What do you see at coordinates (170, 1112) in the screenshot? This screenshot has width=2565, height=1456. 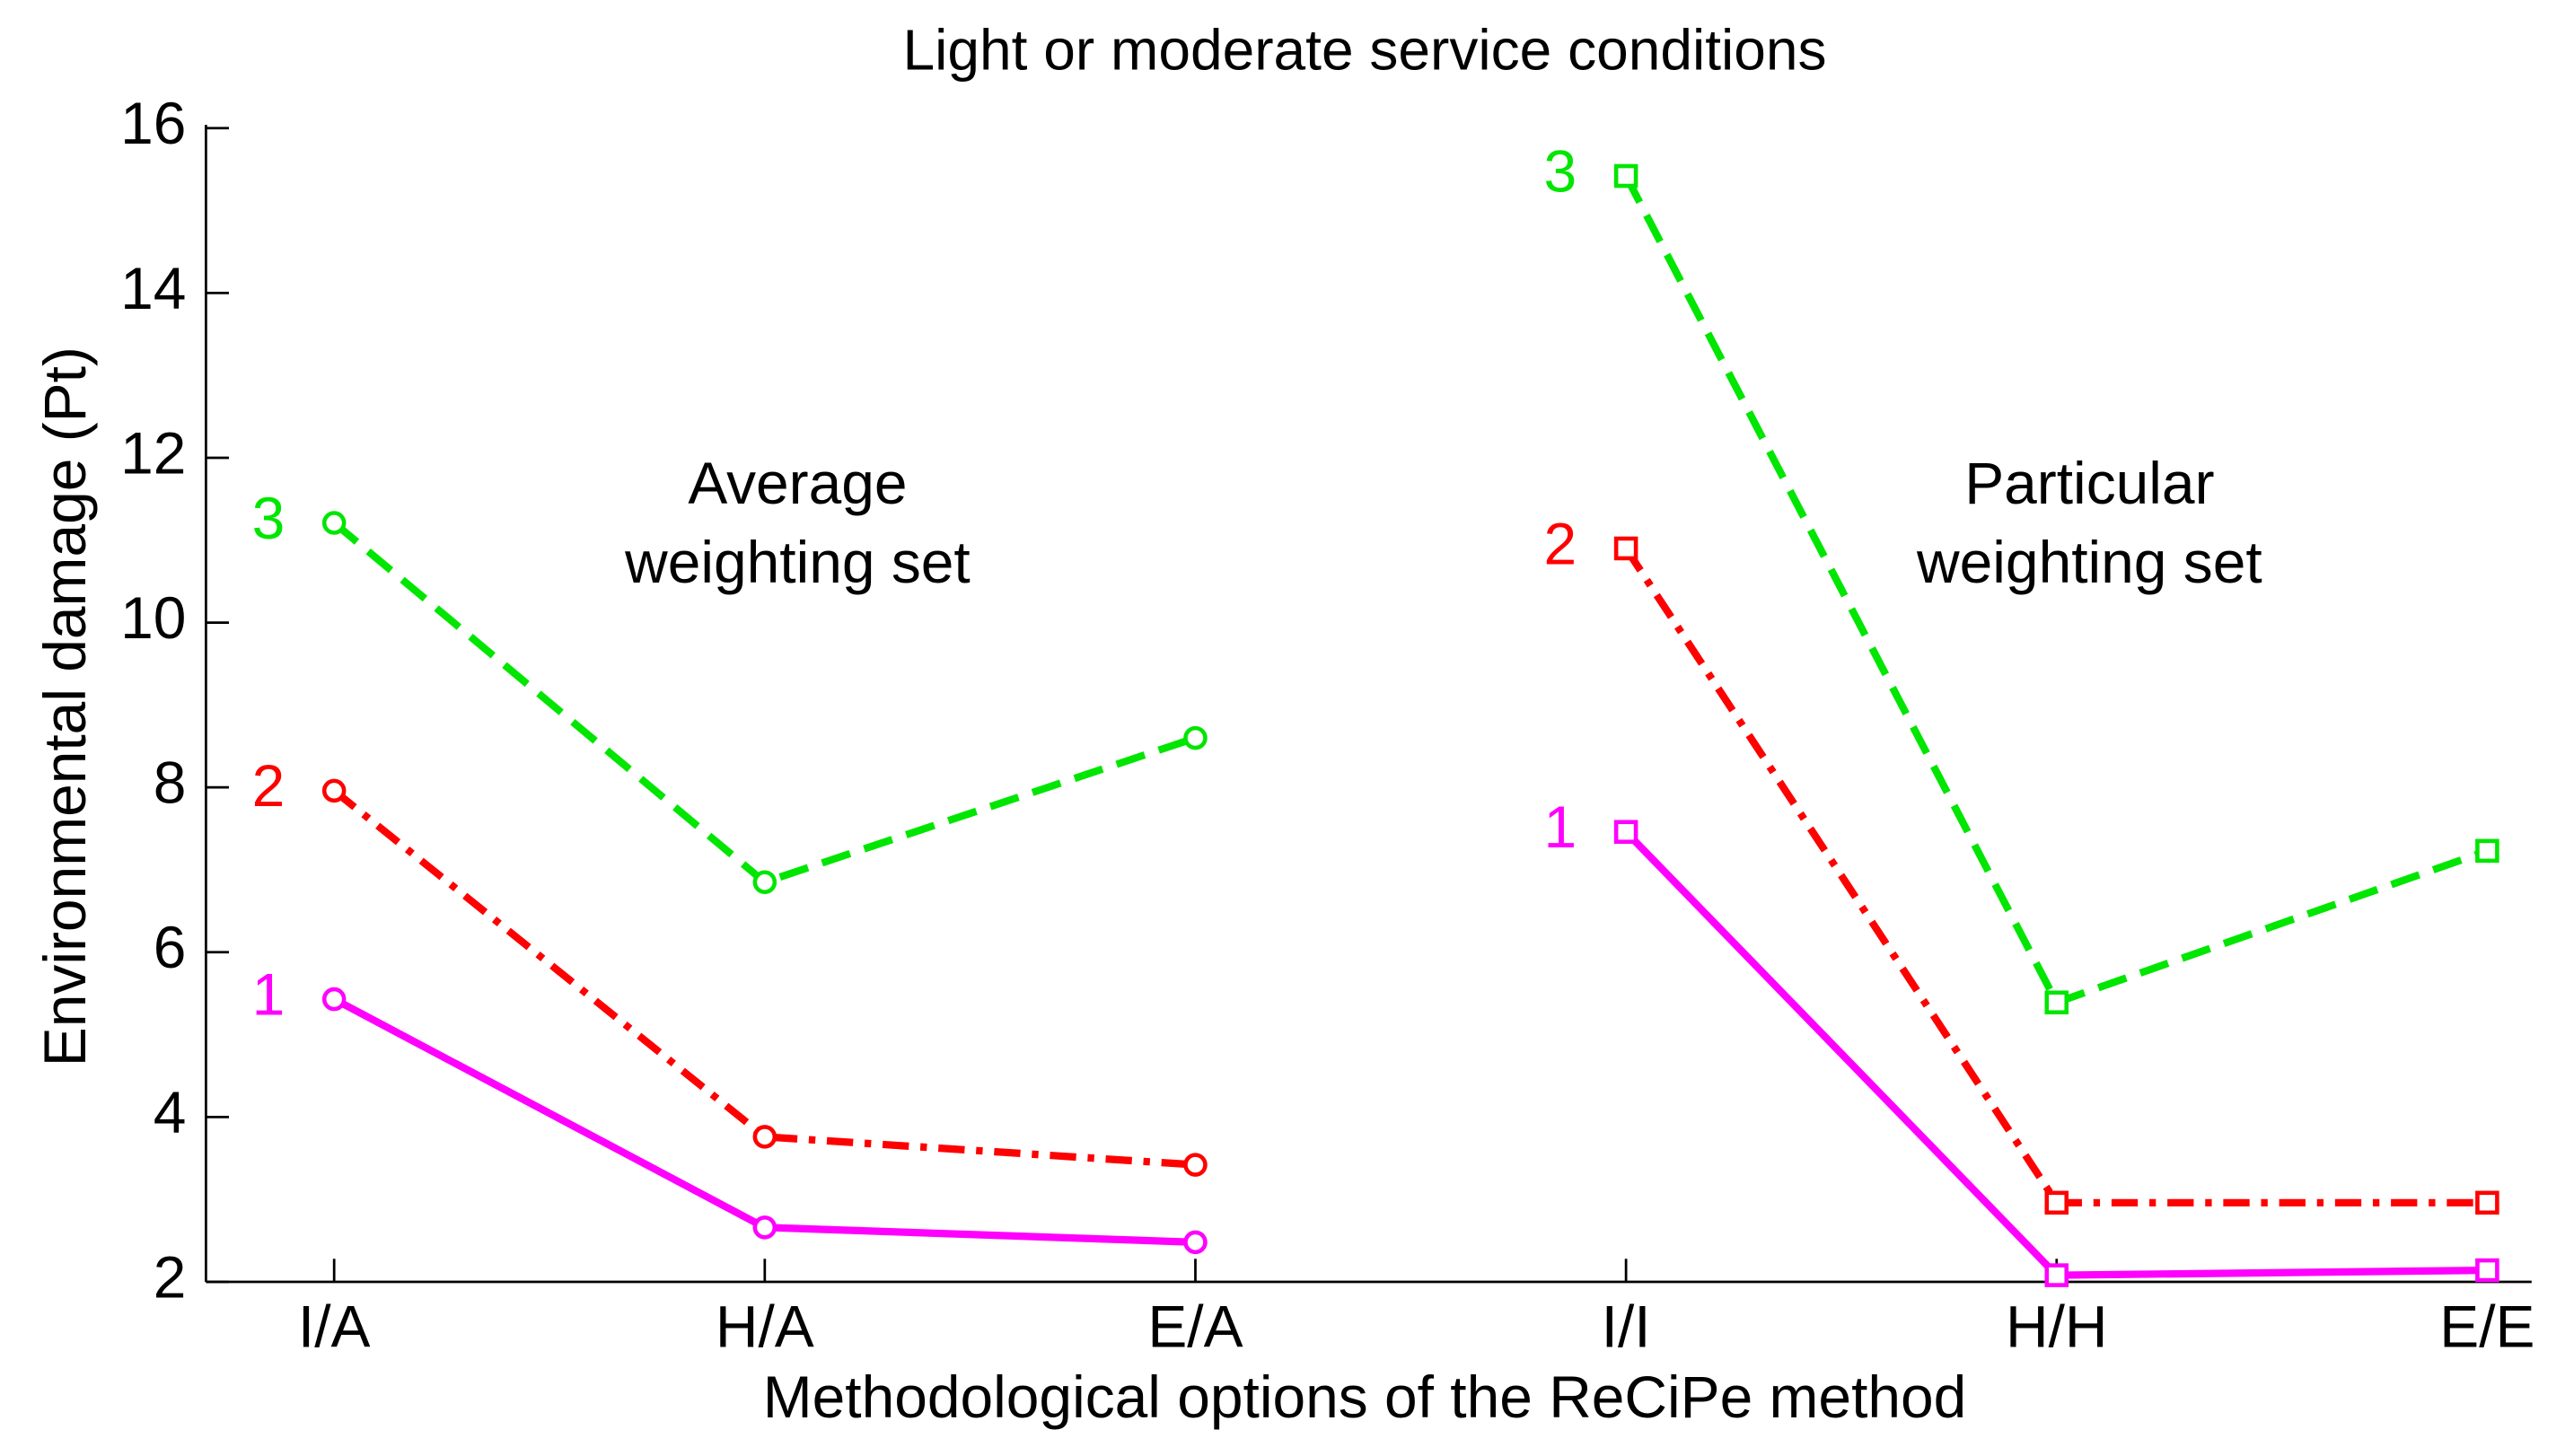 I see `y-tick-label: 4` at bounding box center [170, 1112].